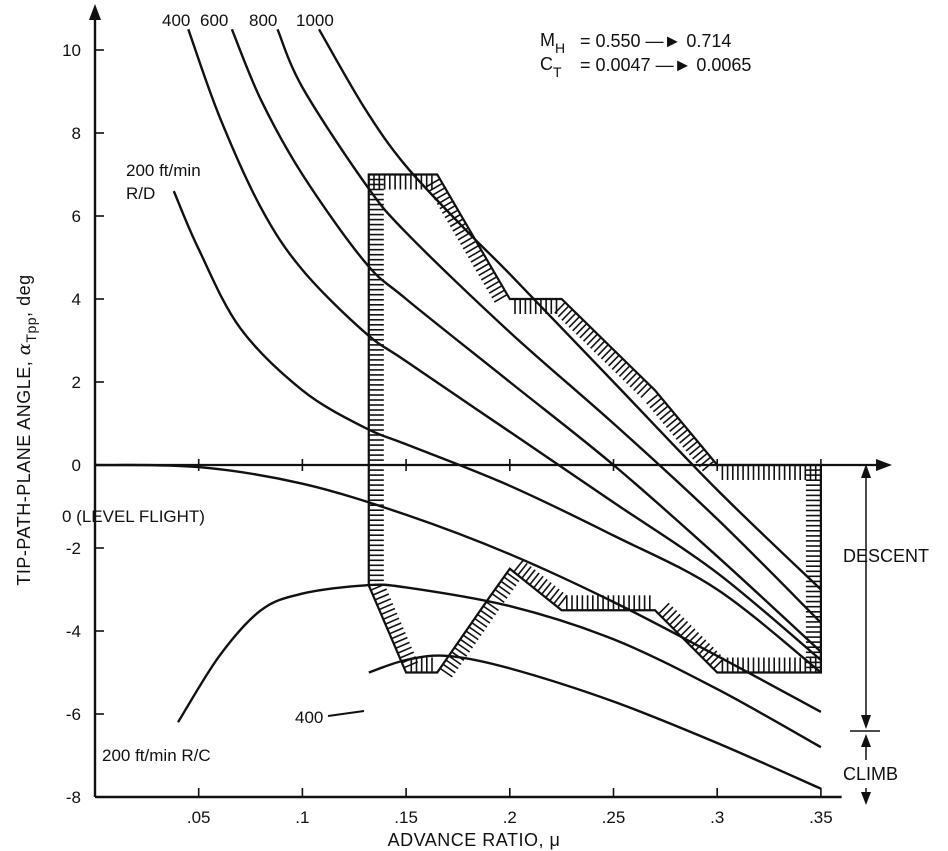 The image size is (948, 851). What do you see at coordinates (199, 817) in the screenshot?
I see `x-tick-label: .05` at bounding box center [199, 817].